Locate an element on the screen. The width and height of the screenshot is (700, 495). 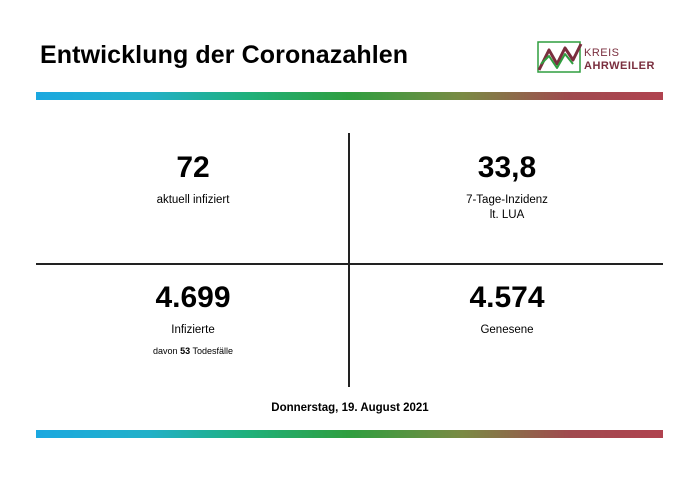
deaths-note: davon 53 Todesfälle is located at coordinates (193, 351).